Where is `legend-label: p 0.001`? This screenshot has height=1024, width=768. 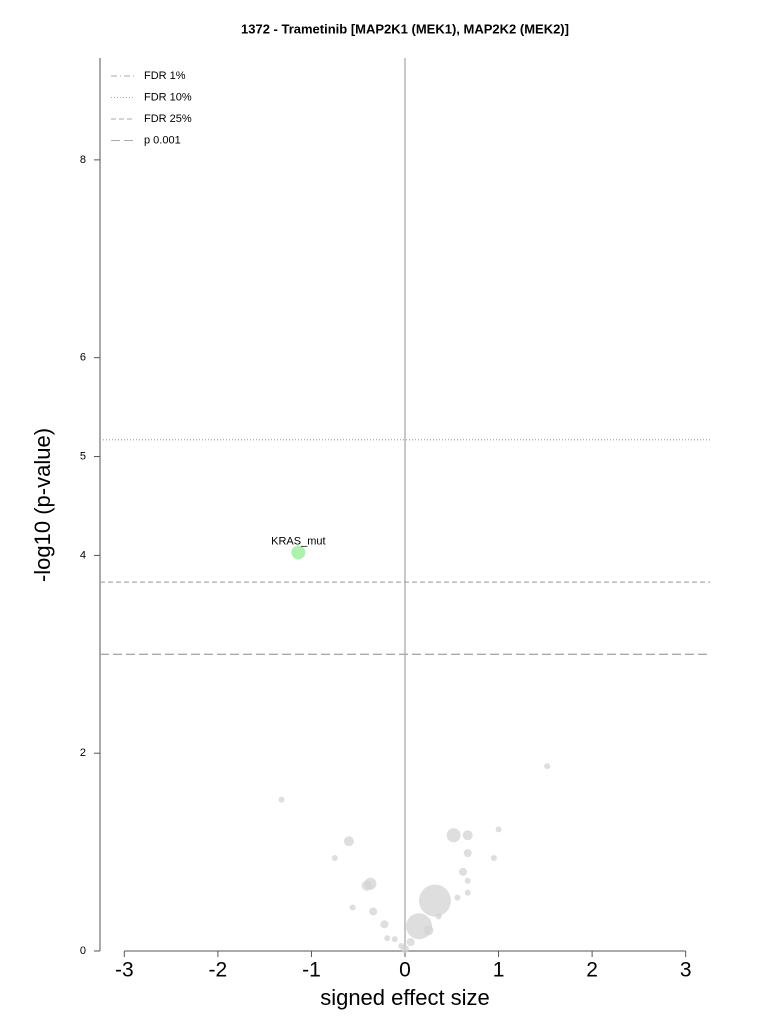
legend-label: p 0.001 is located at coordinates (162, 140).